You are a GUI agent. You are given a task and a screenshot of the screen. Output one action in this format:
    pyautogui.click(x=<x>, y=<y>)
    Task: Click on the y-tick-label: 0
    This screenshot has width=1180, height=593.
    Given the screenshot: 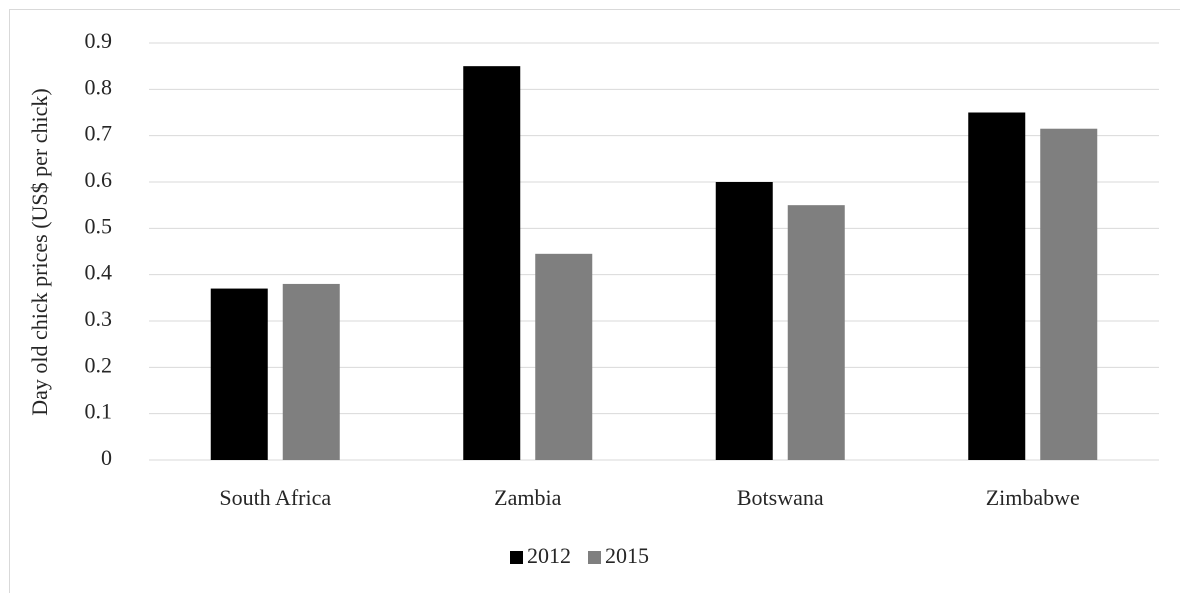 What is the action you would take?
    pyautogui.click(x=106, y=457)
    